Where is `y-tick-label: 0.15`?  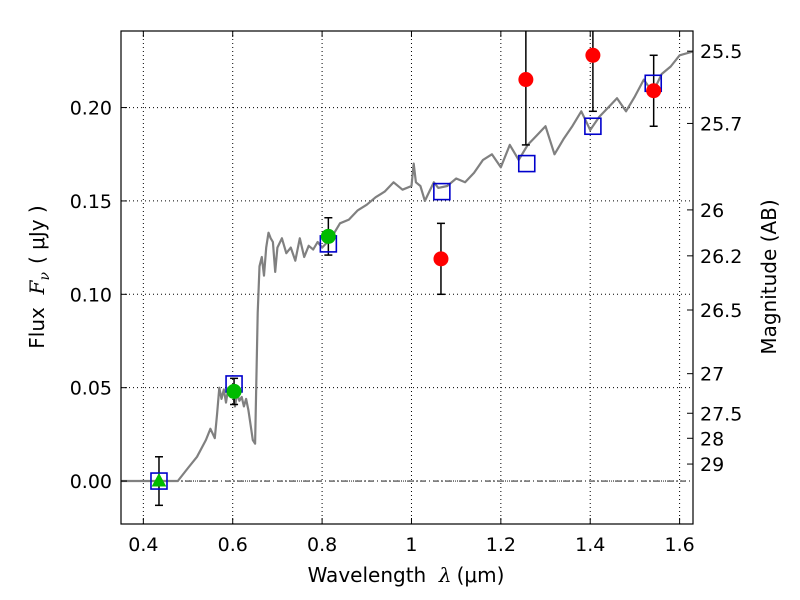 y-tick-label: 0.15 is located at coordinates (91, 202).